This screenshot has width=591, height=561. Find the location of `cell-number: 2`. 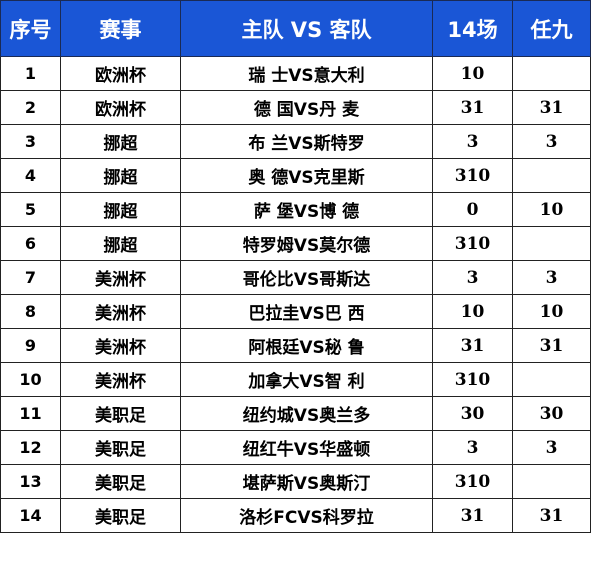

cell-number: 2 is located at coordinates (30, 107).